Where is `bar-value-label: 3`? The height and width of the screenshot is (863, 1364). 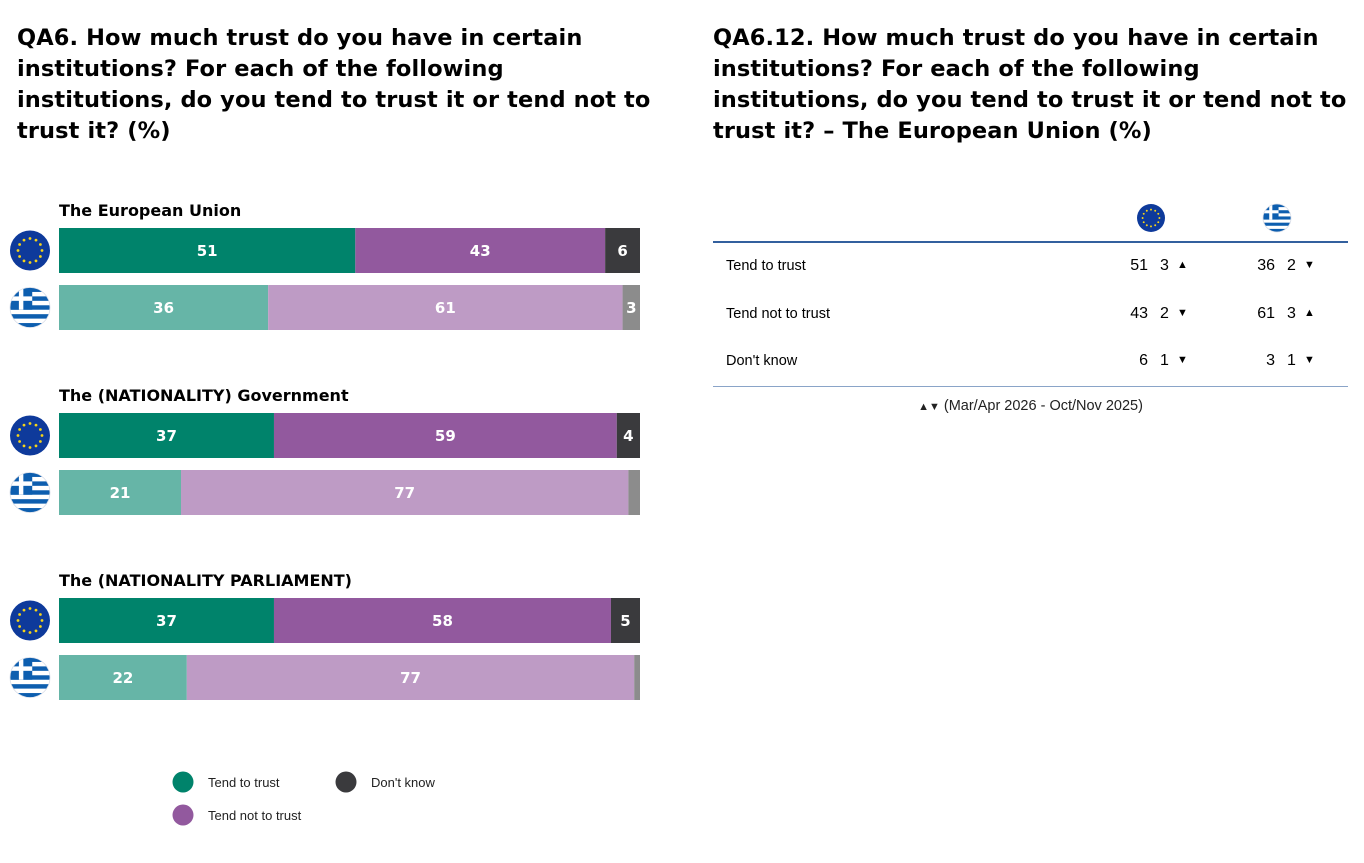 bar-value-label: 3 is located at coordinates (631, 308).